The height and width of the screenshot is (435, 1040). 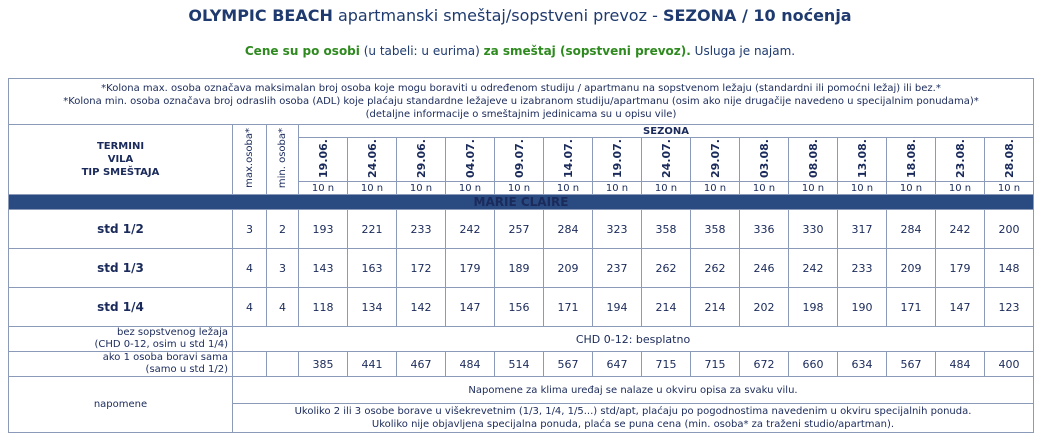 What do you see at coordinates (421, 159) in the screenshot?
I see `date-header: 29.06.` at bounding box center [421, 159].